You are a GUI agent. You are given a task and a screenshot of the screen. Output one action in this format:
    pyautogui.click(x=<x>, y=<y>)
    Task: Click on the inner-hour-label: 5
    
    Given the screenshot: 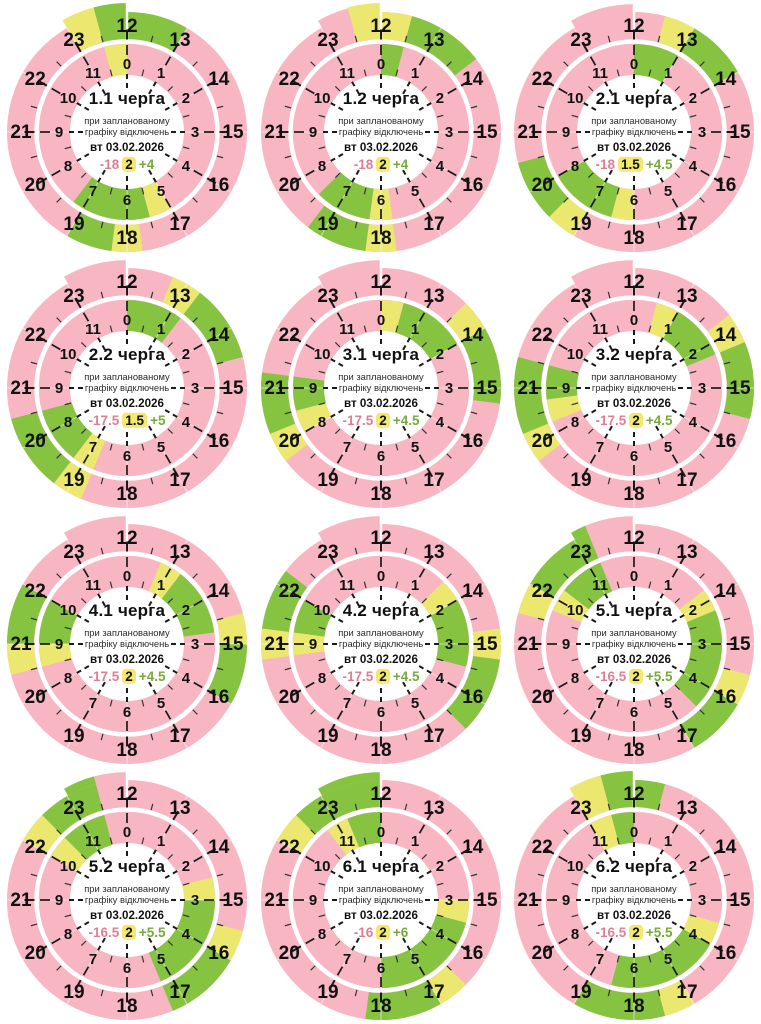 What is the action you would take?
    pyautogui.click(x=161, y=447)
    